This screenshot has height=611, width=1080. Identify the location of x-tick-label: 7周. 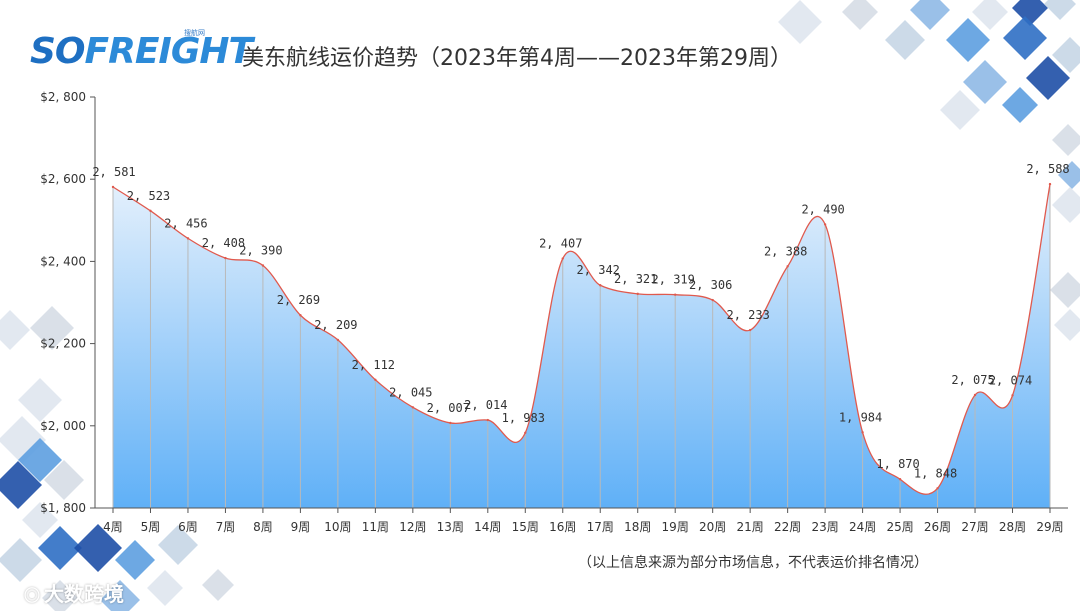
(226, 527).